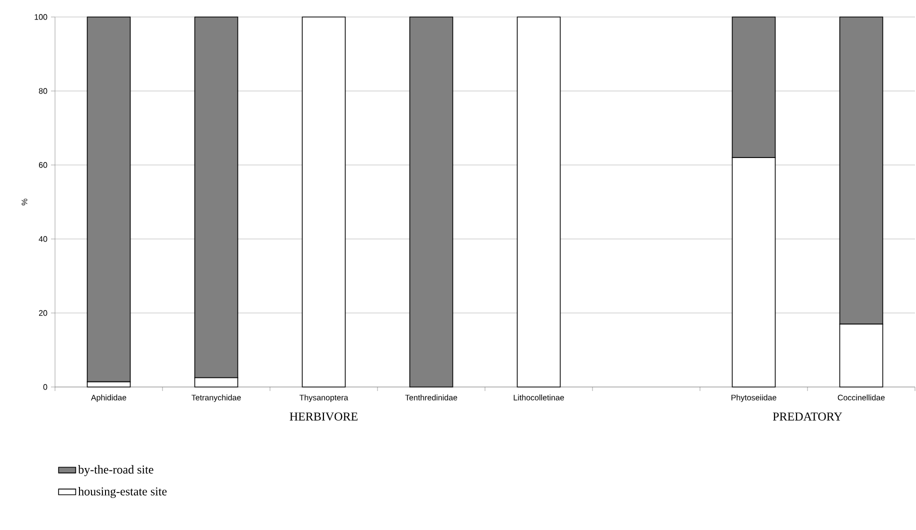  I want to click on x-tick-label: Thysanoptera, so click(323, 398).